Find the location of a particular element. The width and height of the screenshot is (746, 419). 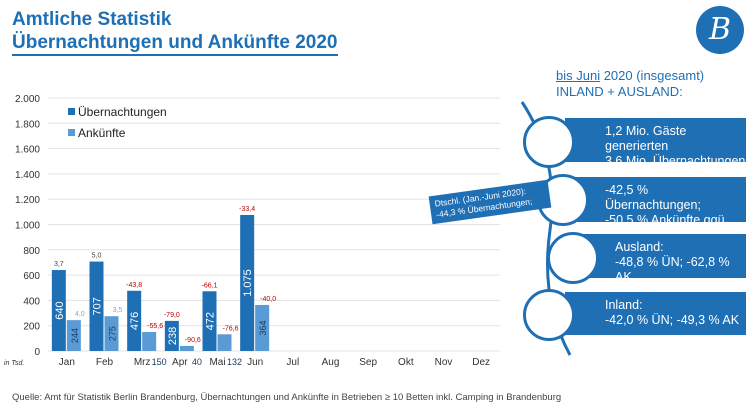

y-tick-label: 1.200 is located at coordinates (27, 200).